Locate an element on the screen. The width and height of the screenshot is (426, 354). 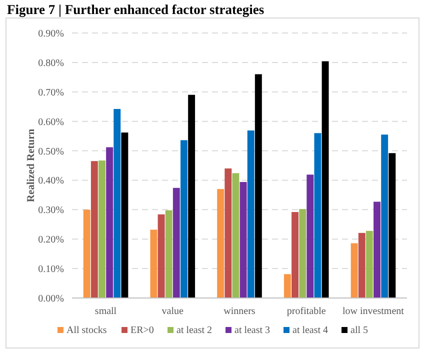
y-tick-label: 0.10% is located at coordinates (51, 270).